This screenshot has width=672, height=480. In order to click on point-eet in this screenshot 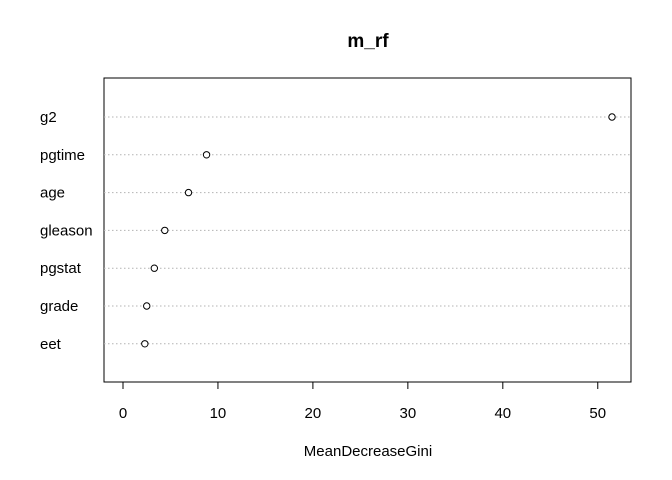, I will do `click(145, 344)`.